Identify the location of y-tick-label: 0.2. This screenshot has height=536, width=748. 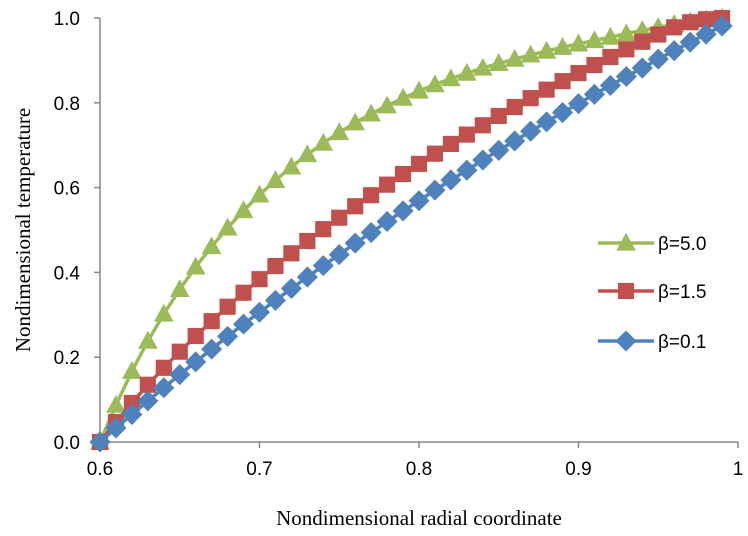
(67, 358).